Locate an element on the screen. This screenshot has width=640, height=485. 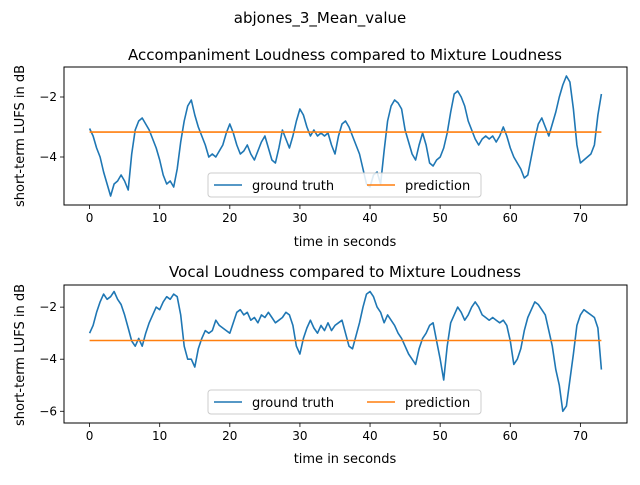
vocal-legend: ground truth prediction is located at coordinates (344, 402).